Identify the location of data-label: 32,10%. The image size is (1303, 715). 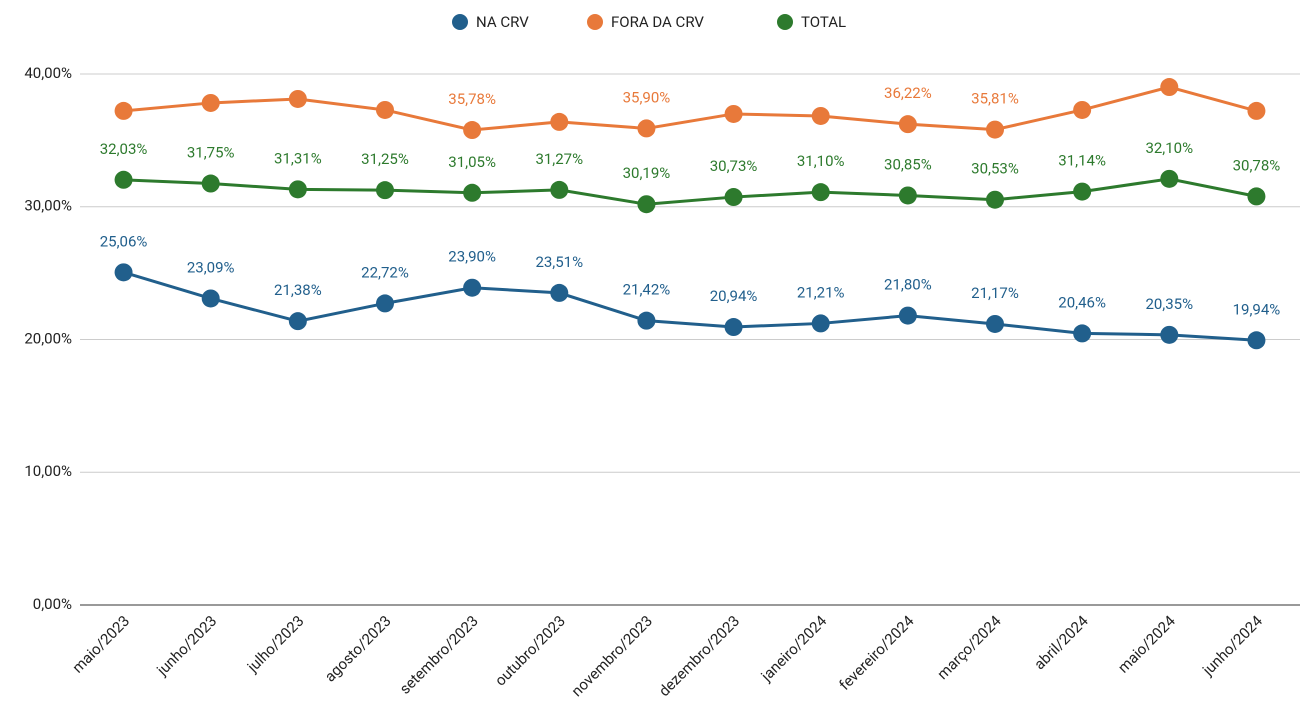
(1169, 148).